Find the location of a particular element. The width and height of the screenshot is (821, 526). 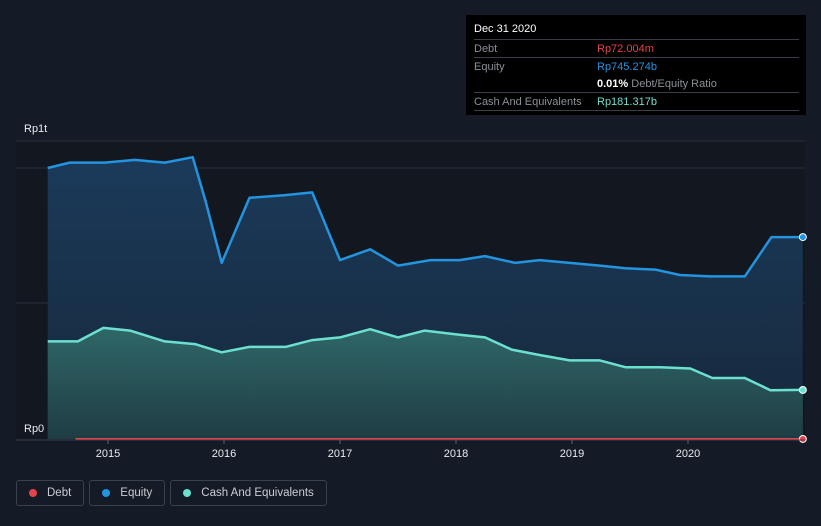

legend: Debt Equity Cash And Equivalents is located at coordinates (171, 493).